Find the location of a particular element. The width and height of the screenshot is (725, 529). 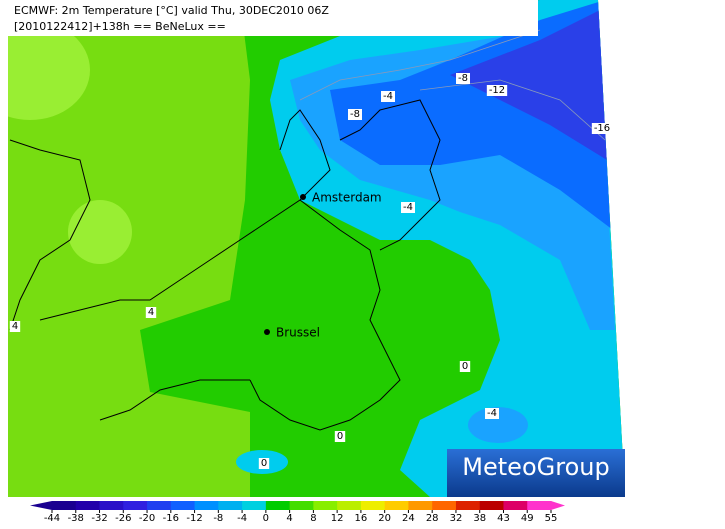

header-run: [2010122412]+138h == BeNeLux == is located at coordinates (120, 26).